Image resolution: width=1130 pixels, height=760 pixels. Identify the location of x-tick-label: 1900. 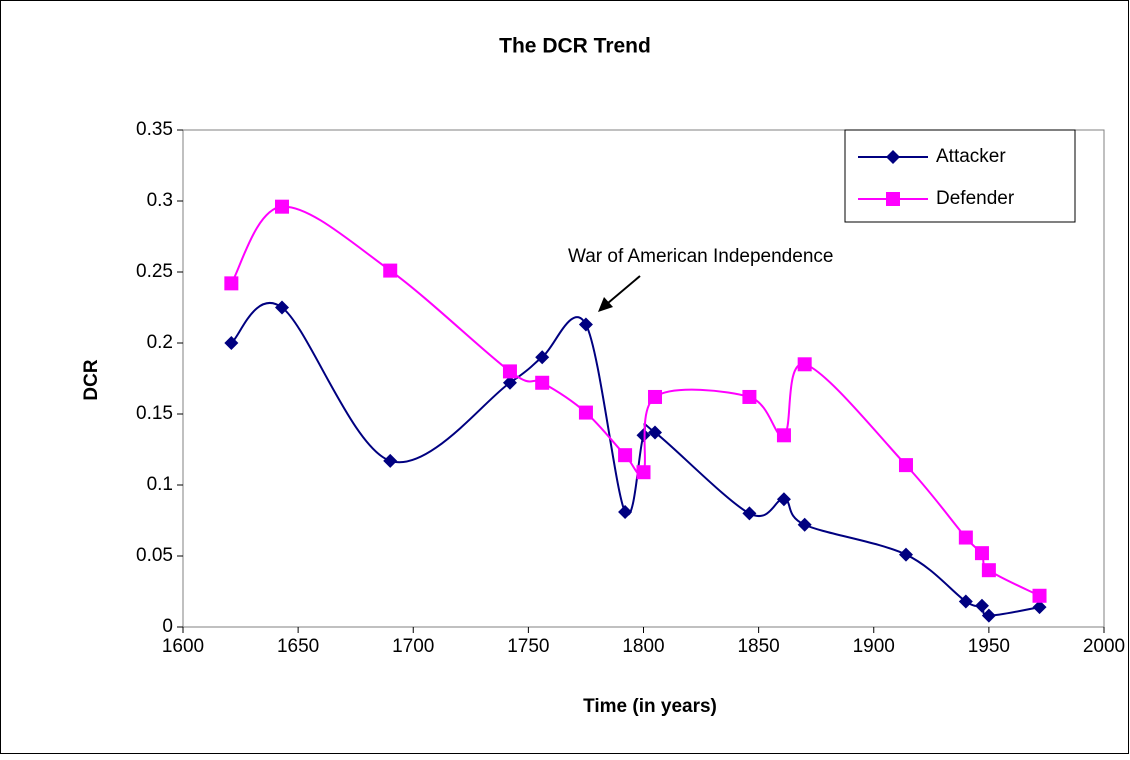
(874, 646).